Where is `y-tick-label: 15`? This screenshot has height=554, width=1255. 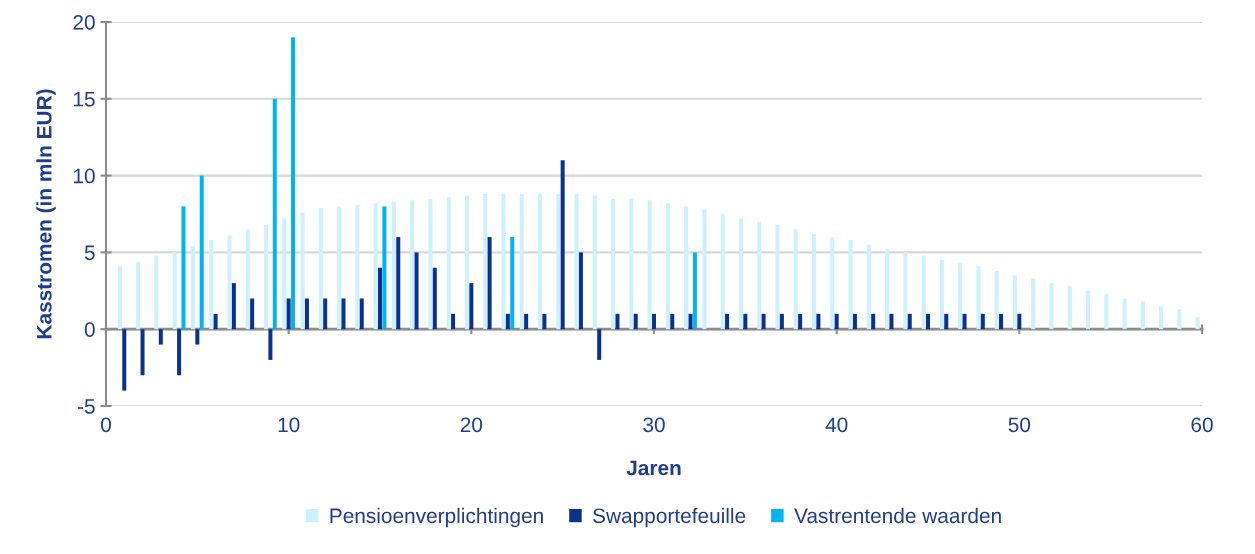
y-tick-label: 15 is located at coordinates (84, 99).